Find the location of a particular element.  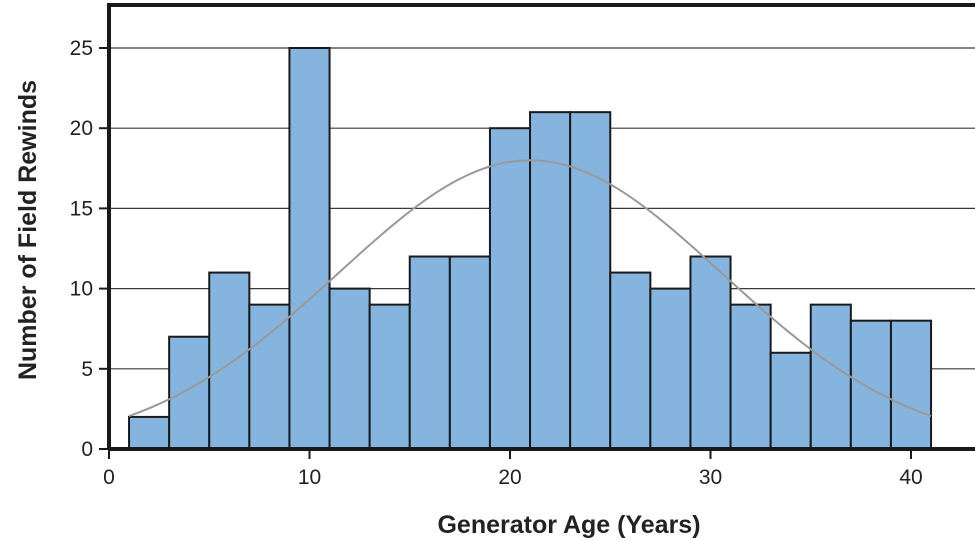

y-tick-label-15: 15 is located at coordinates (81, 208).